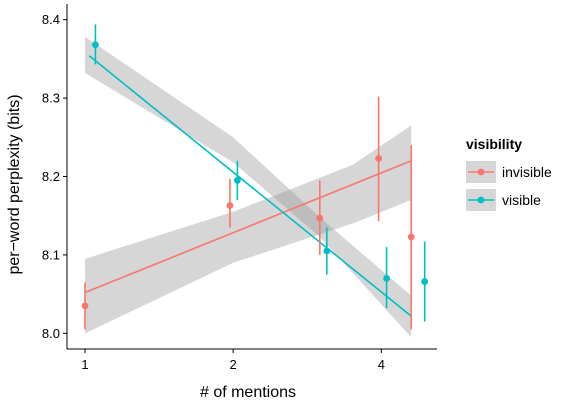 The image size is (563, 404). What do you see at coordinates (51, 254) in the screenshot?
I see `y-tick-label: 8.1` at bounding box center [51, 254].